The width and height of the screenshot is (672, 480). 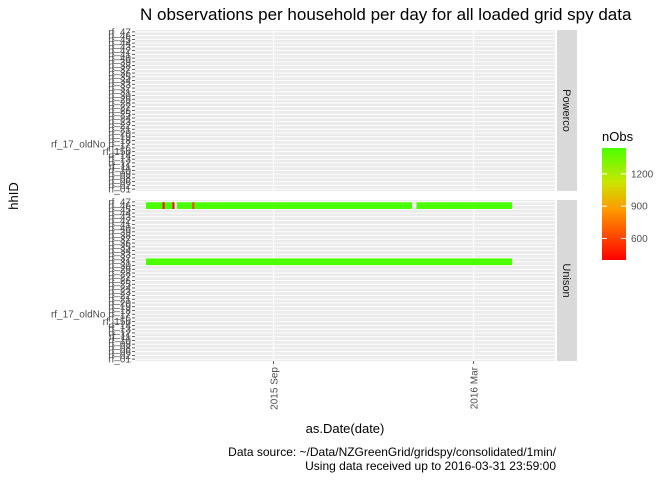 What do you see at coordinates (475, 387) in the screenshot?
I see `x-tick-label: 2016 Mar` at bounding box center [475, 387].